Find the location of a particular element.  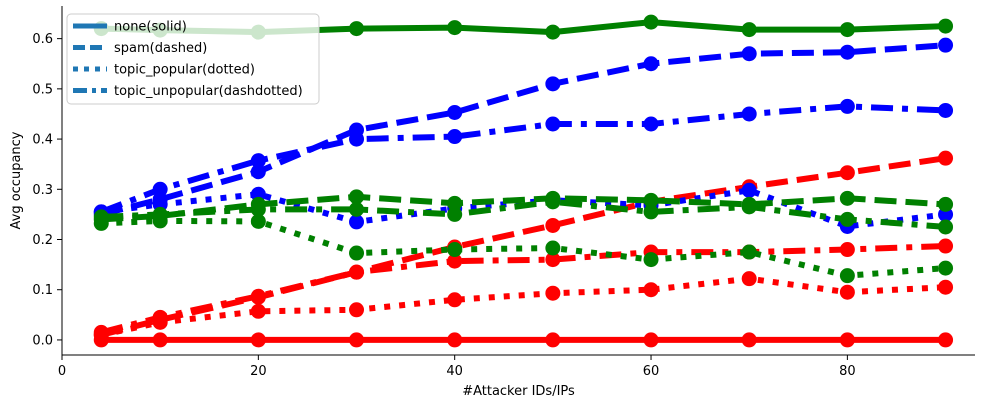

legend-label: topic_unpopular(dashdotted) is located at coordinates (208, 91).